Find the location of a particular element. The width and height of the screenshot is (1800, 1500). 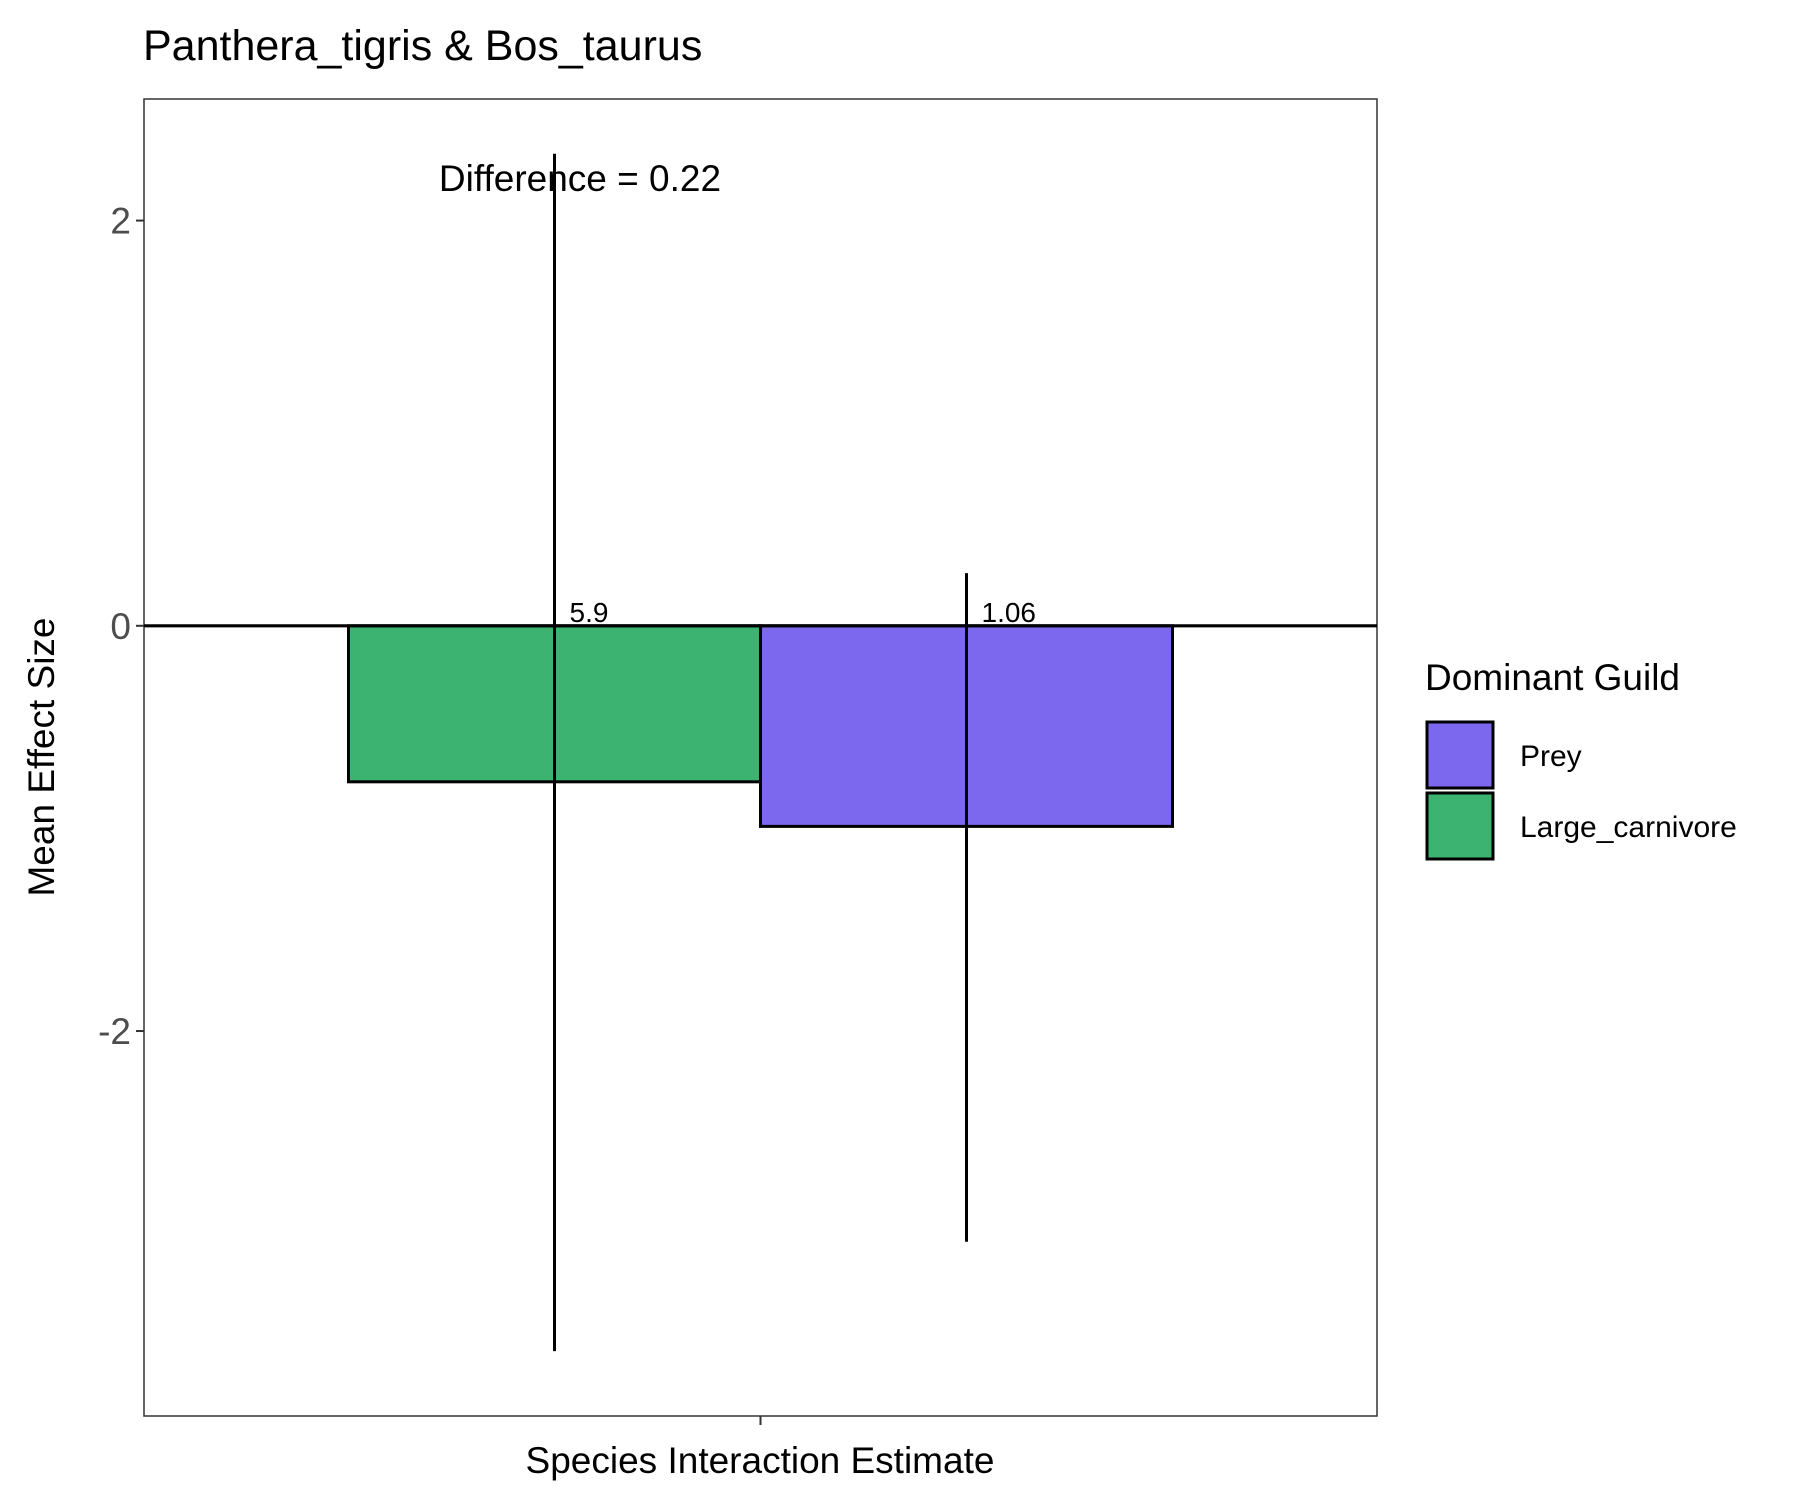

legend: Dominant Guild Prey Large_carnivore is located at coordinates (1581, 759).